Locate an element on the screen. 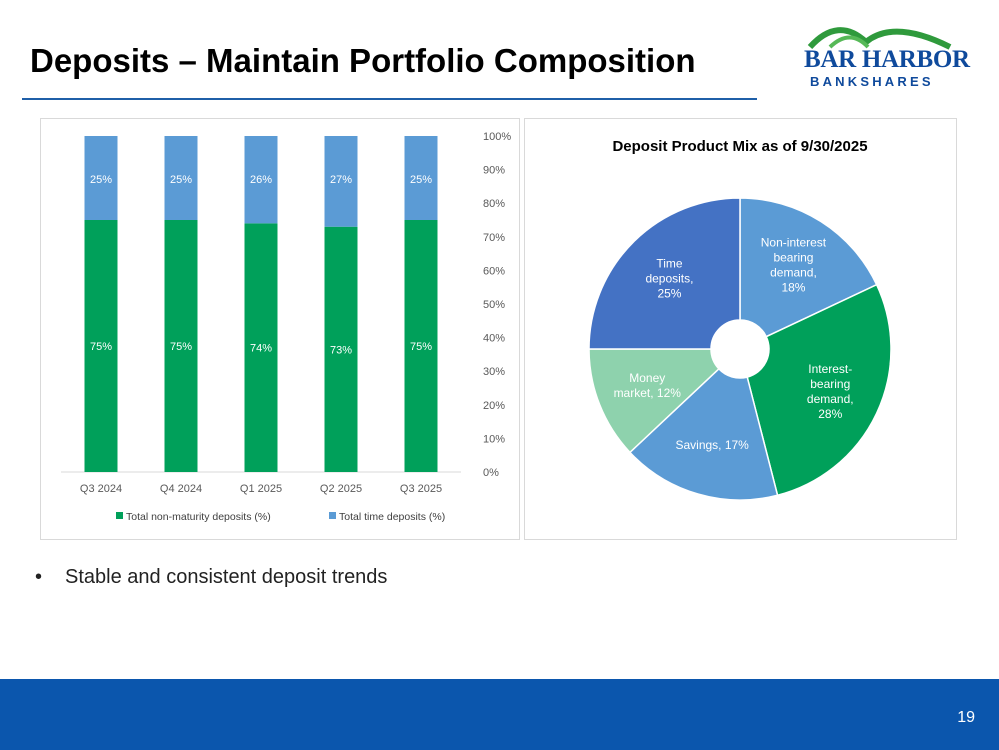  bar-harbor-logo: BAR HARBOR BANKSHARES is located at coordinates (880, 54).